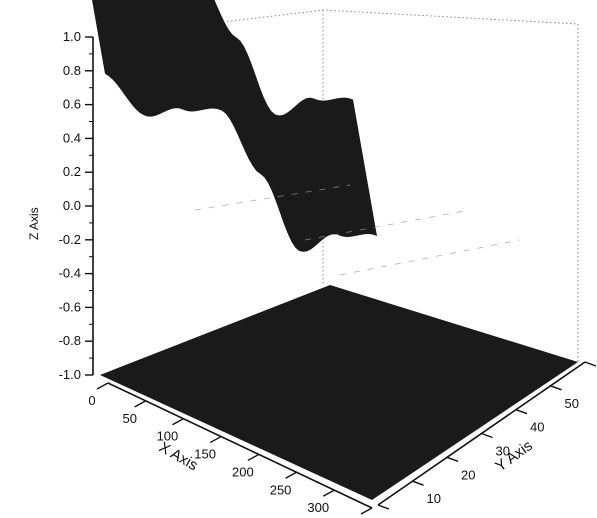 This screenshot has width=597, height=518. I want to click on x-tick-label: 0, so click(91, 400).